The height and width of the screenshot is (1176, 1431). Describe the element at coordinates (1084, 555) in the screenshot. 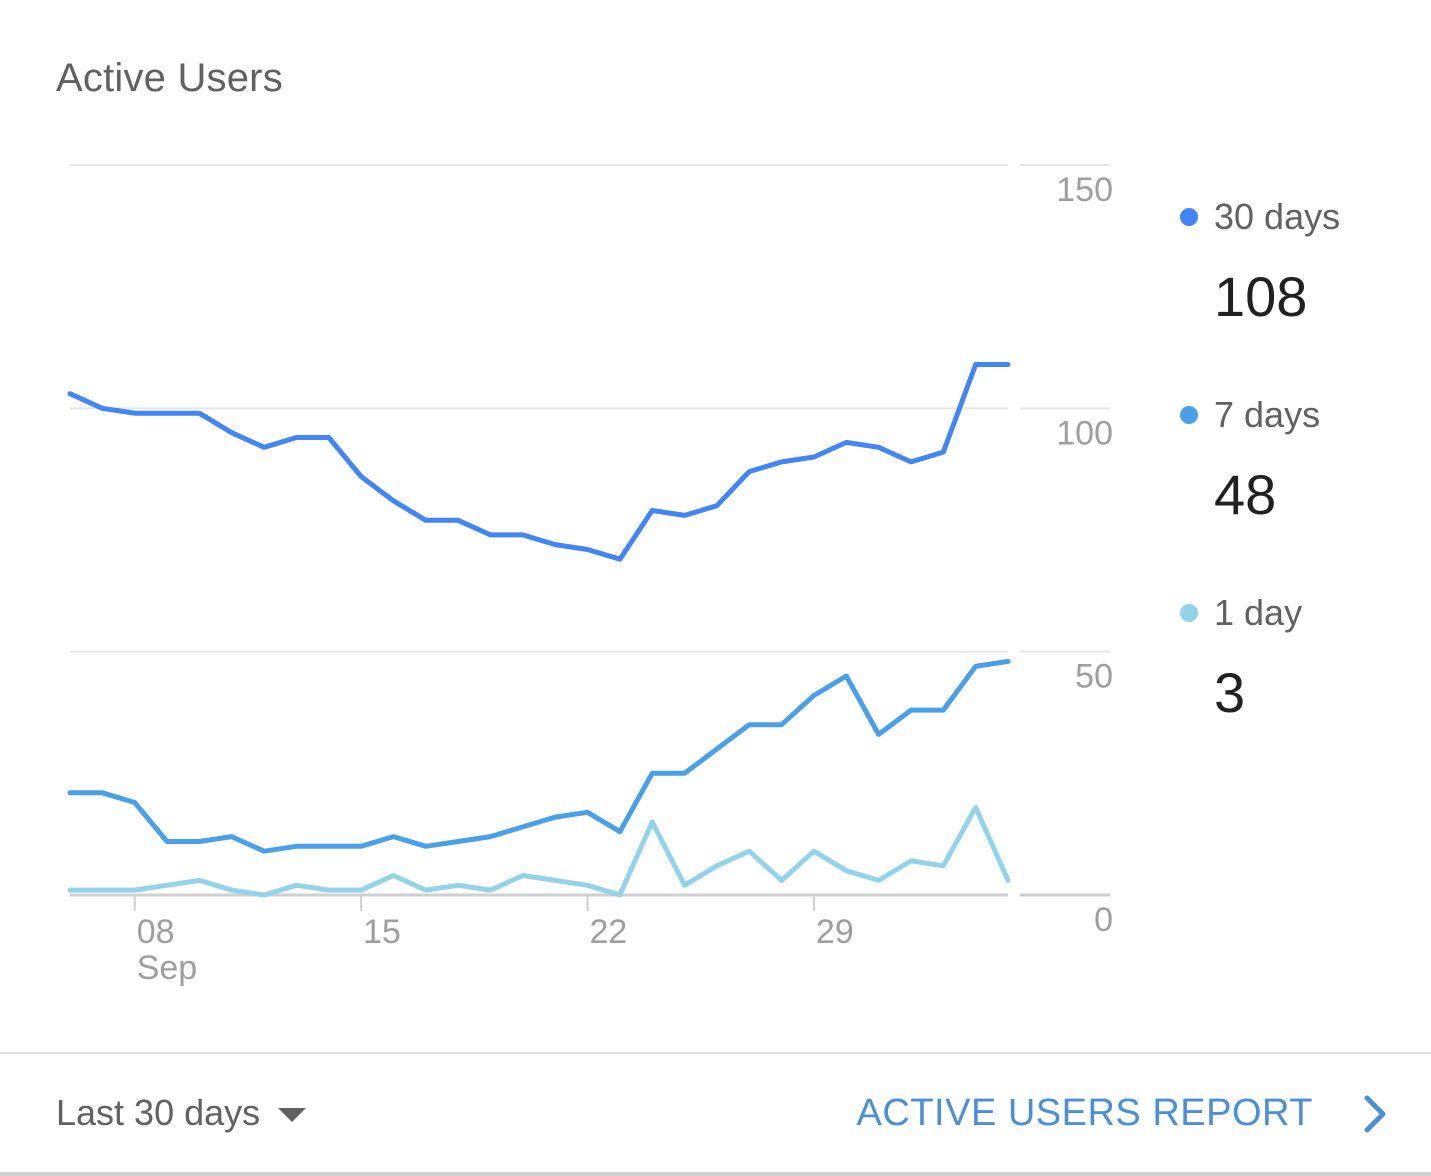

I see `y-axis-labels: 0 50 100 150` at that location.